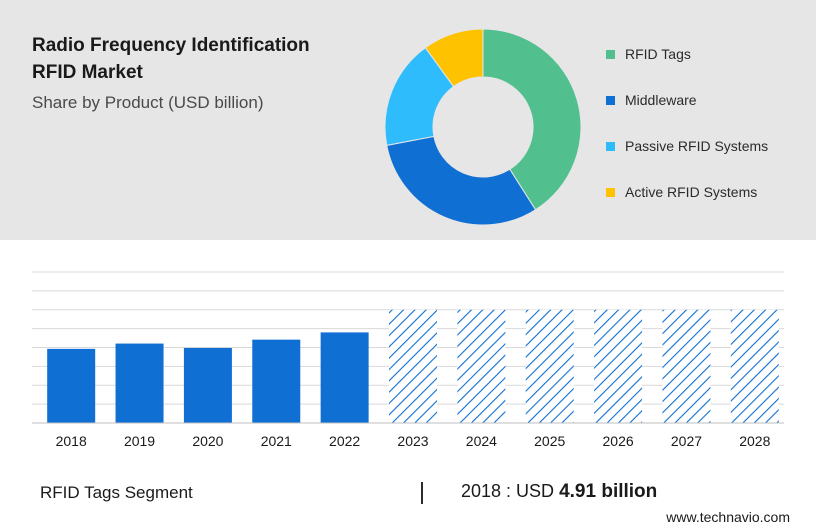 This screenshot has height=528, width=816. I want to click on donut-chart, so click(483, 127).